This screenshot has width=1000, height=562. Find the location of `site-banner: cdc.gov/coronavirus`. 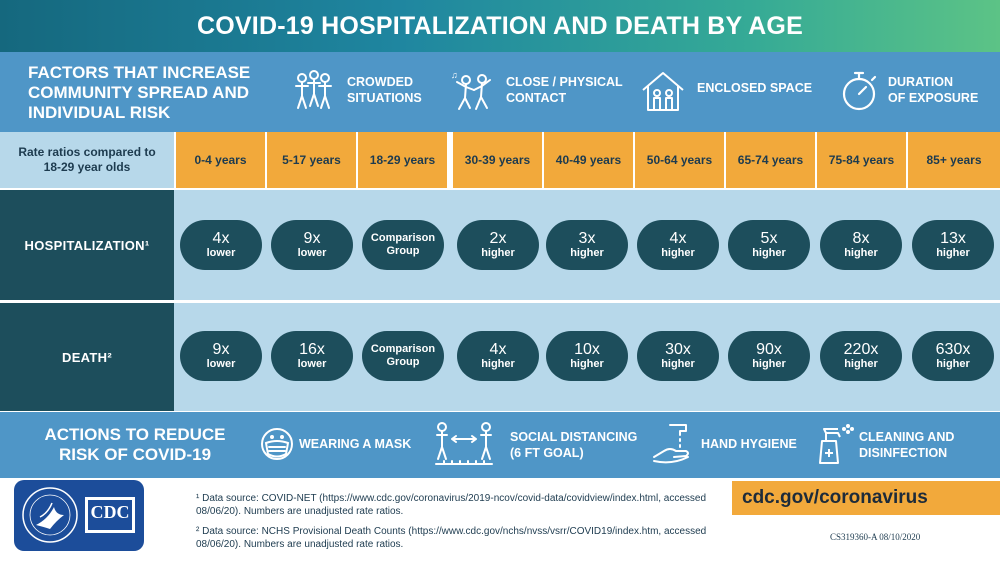

site-banner: cdc.gov/coronavirus is located at coordinates (866, 498).